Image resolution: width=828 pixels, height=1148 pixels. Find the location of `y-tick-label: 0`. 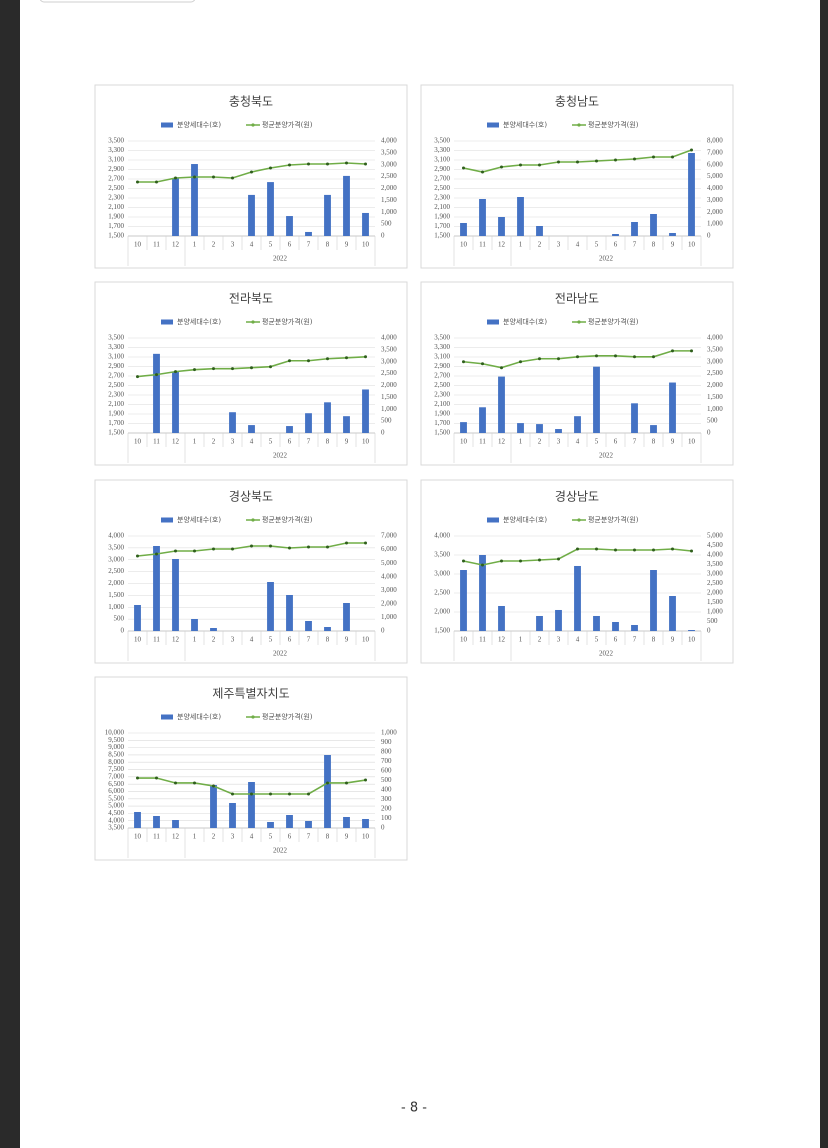

y-tick-label: 0 is located at coordinates (123, 631).